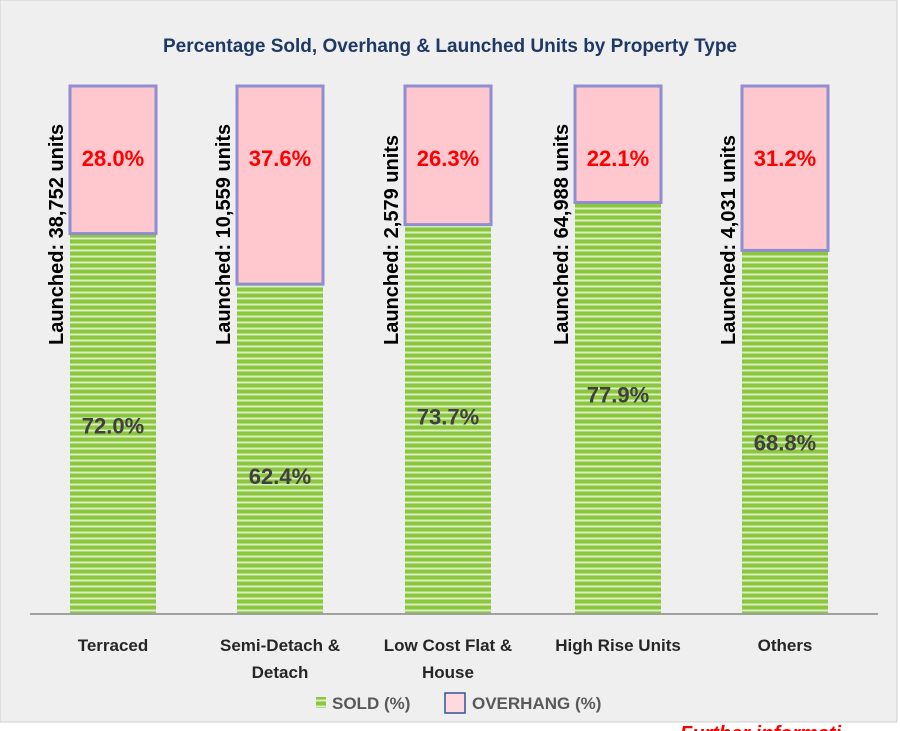 This screenshot has height=731, width=900. Describe the element at coordinates (618, 158) in the screenshot. I see `label-overhang: 22.1%` at that location.